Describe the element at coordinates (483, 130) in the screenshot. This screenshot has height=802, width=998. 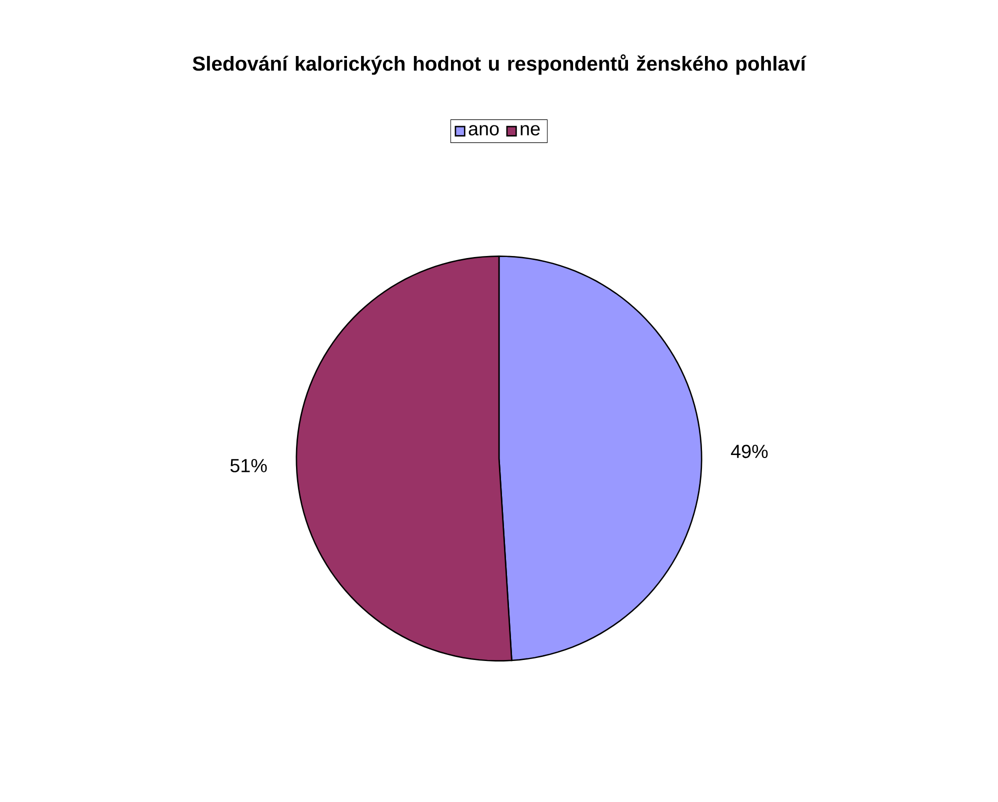
I see `legend-label: ano` at that location.